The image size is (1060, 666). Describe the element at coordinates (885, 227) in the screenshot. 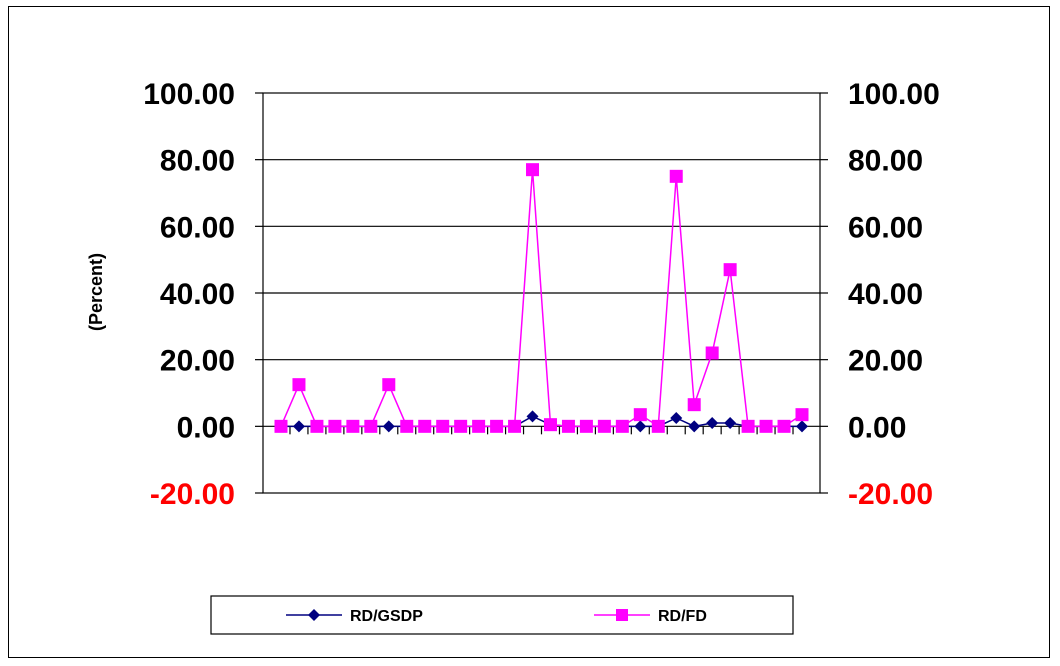

I see `y-tick-label-right: 60.00` at that location.